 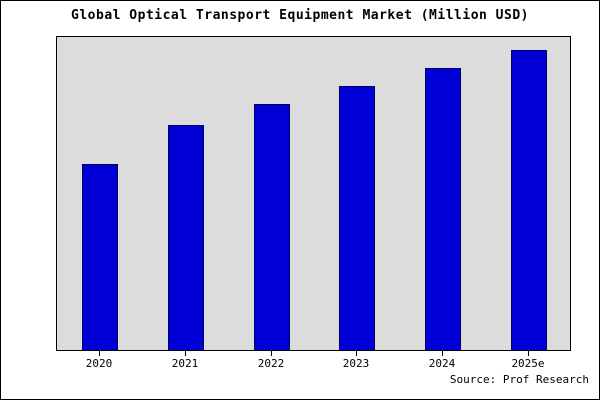 I want to click on x-tick-2024, so click(x=442, y=353).